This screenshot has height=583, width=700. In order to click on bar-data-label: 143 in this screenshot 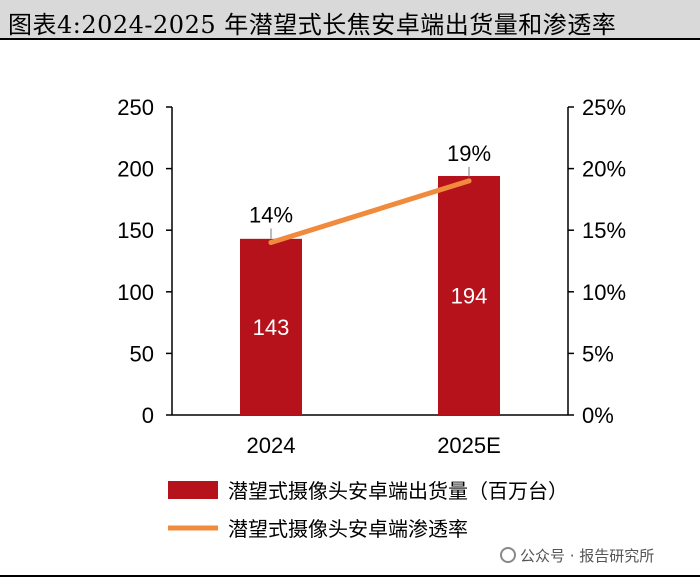, I will do `click(271, 327)`.